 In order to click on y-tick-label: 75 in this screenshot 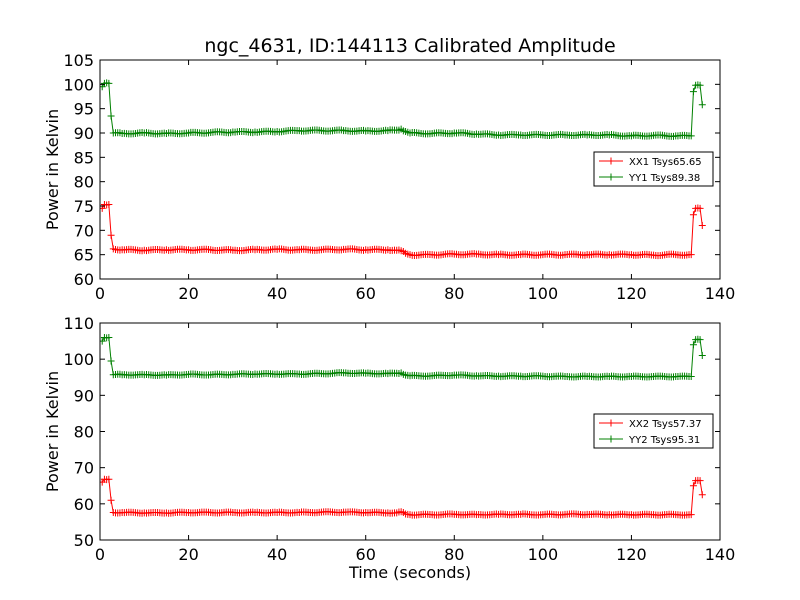, I will do `click(84, 206)`.